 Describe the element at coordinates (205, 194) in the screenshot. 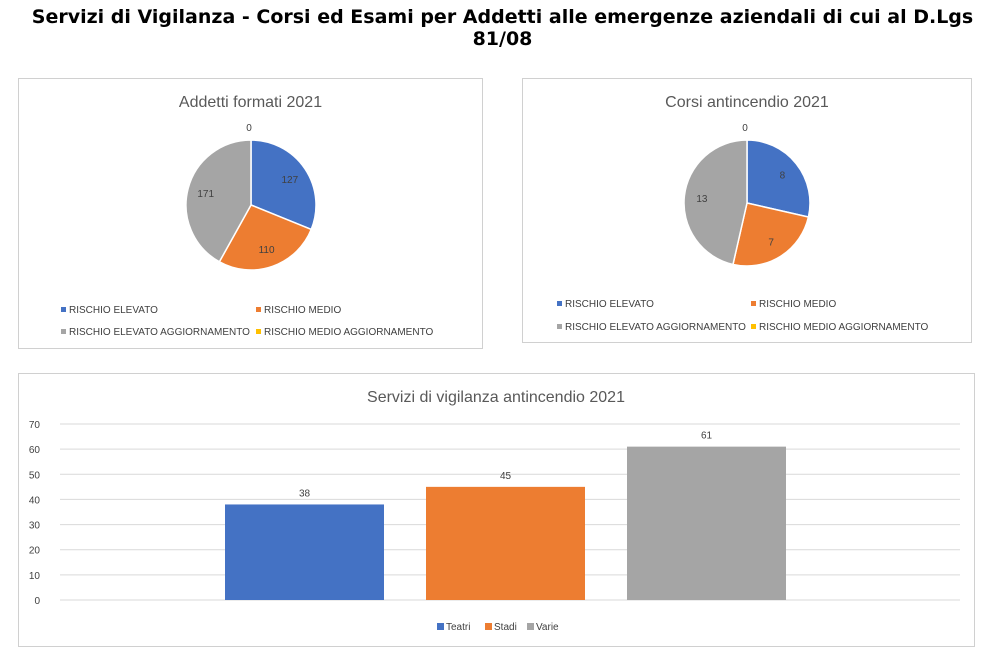

I see `data-label-rischio-elevato-aggiornamento: 171` at that location.